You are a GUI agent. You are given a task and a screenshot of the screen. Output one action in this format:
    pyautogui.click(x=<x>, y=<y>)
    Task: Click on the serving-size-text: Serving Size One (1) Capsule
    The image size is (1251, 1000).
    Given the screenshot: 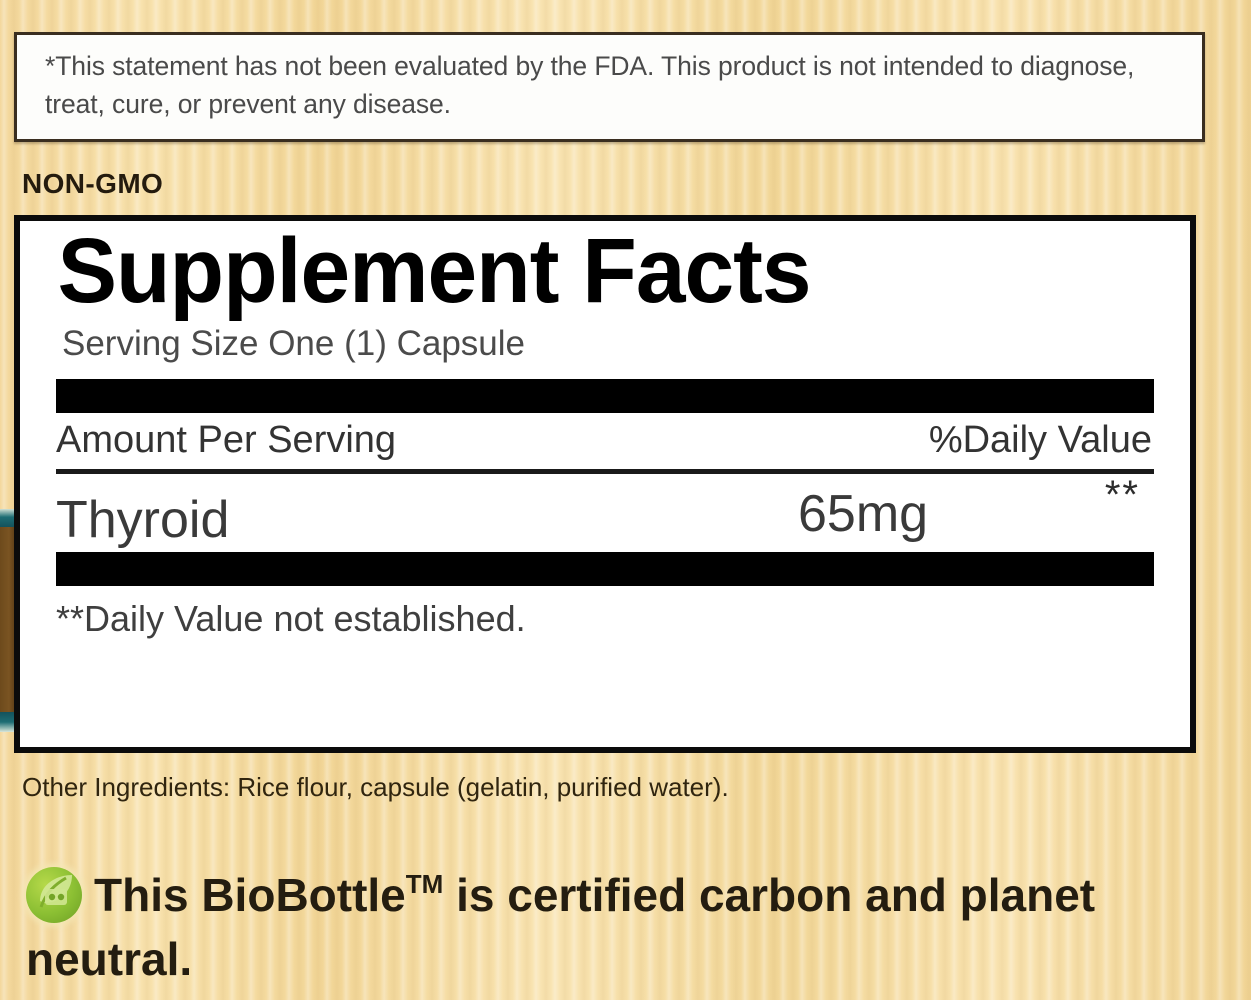 What is the action you would take?
    pyautogui.click(x=293, y=343)
    